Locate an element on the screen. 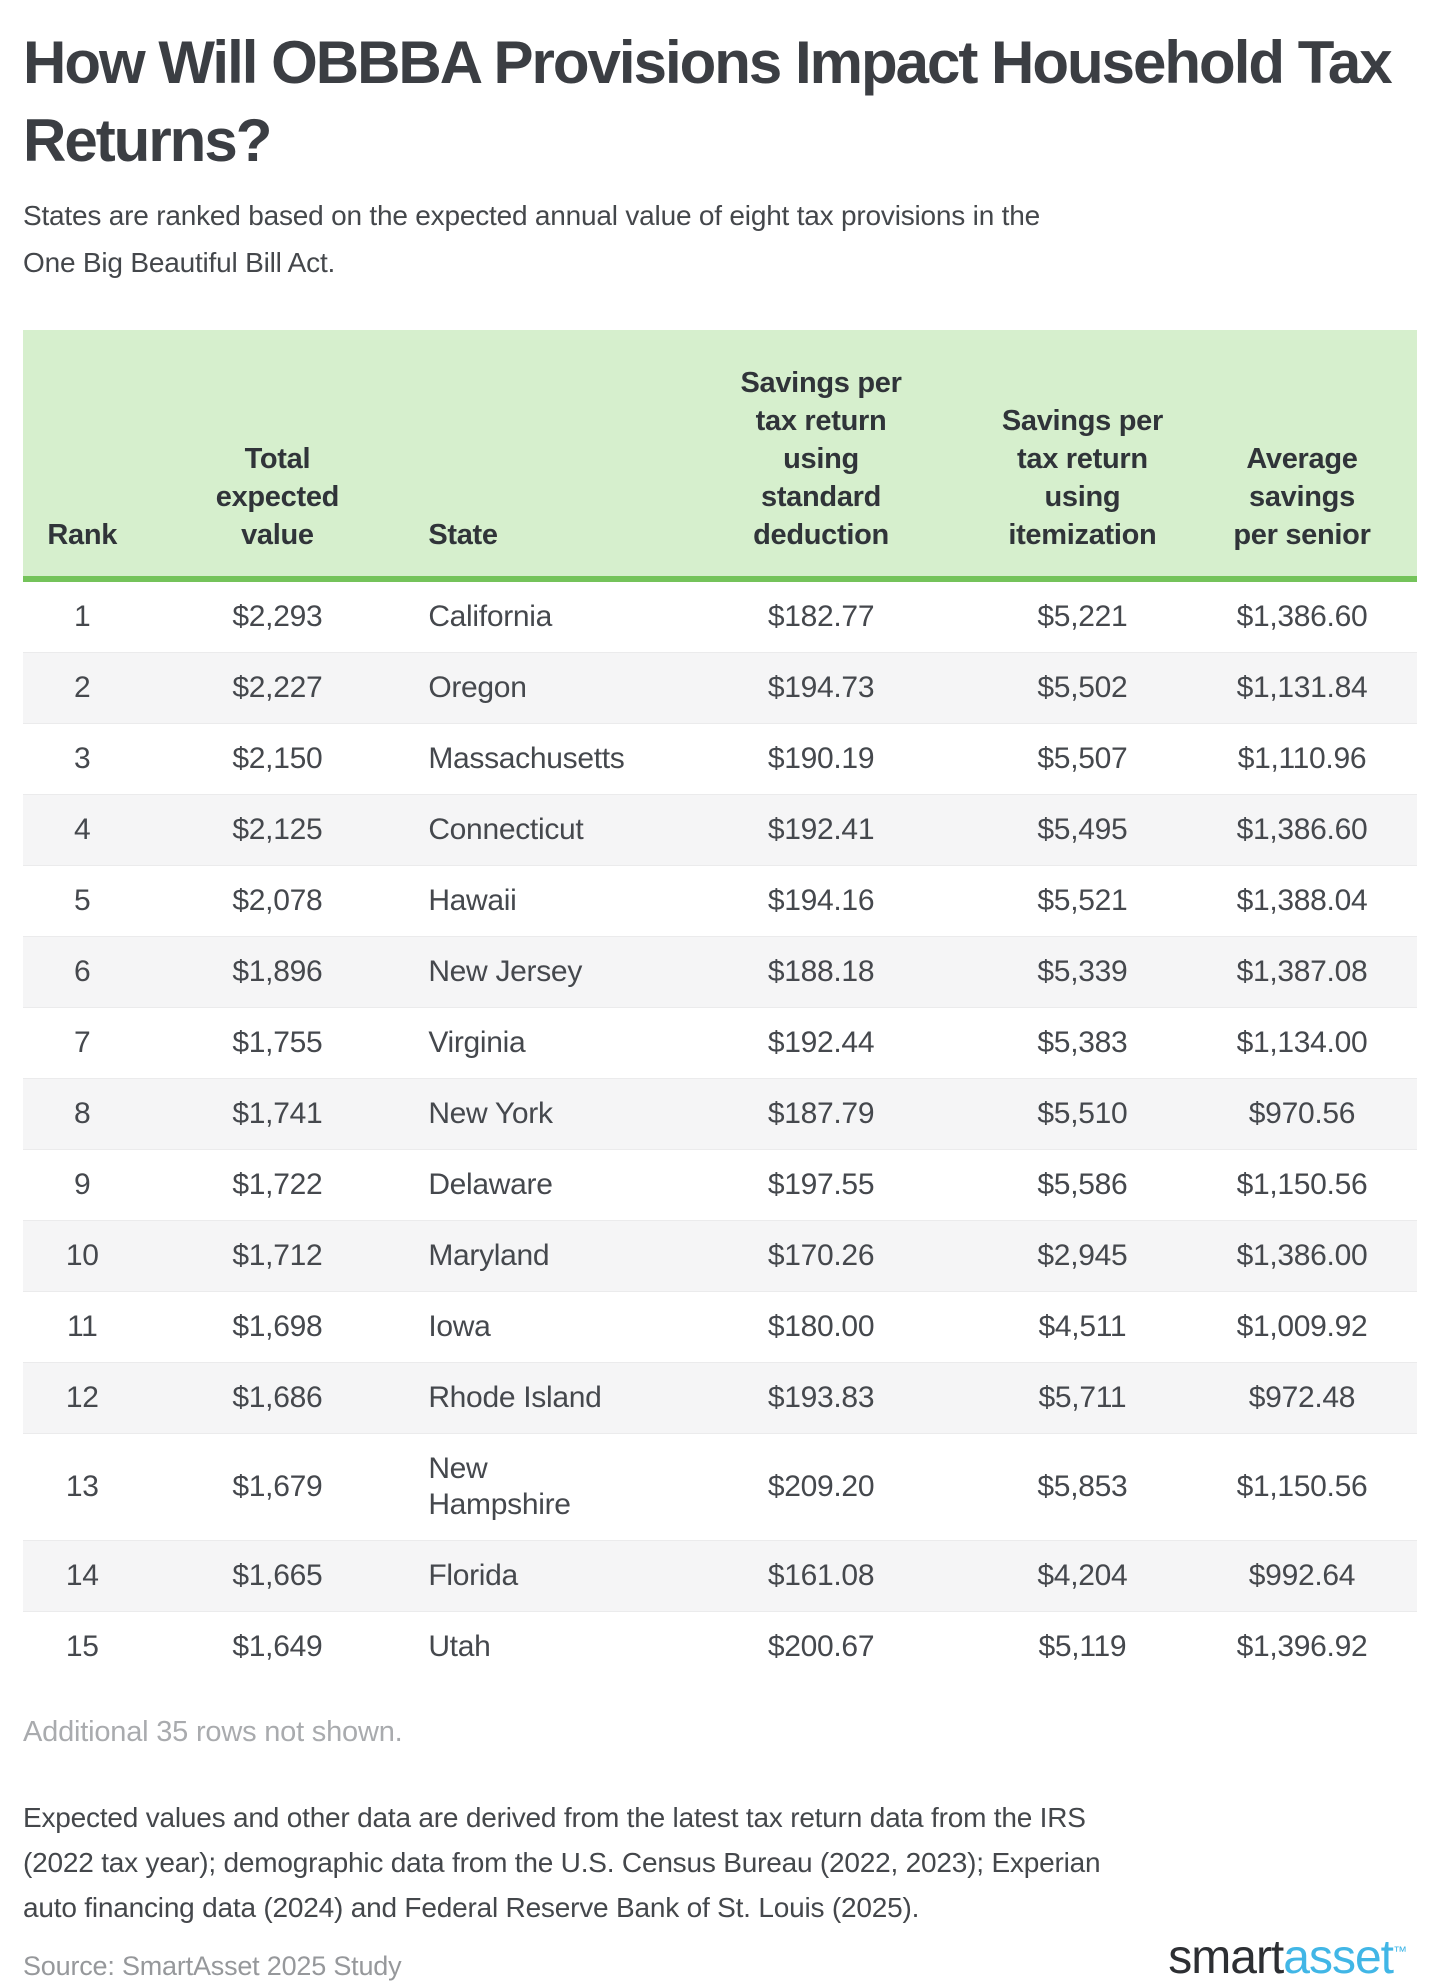 This screenshot has height=1987, width=1440. column-header-rank: Rank is located at coordinates (82, 456).